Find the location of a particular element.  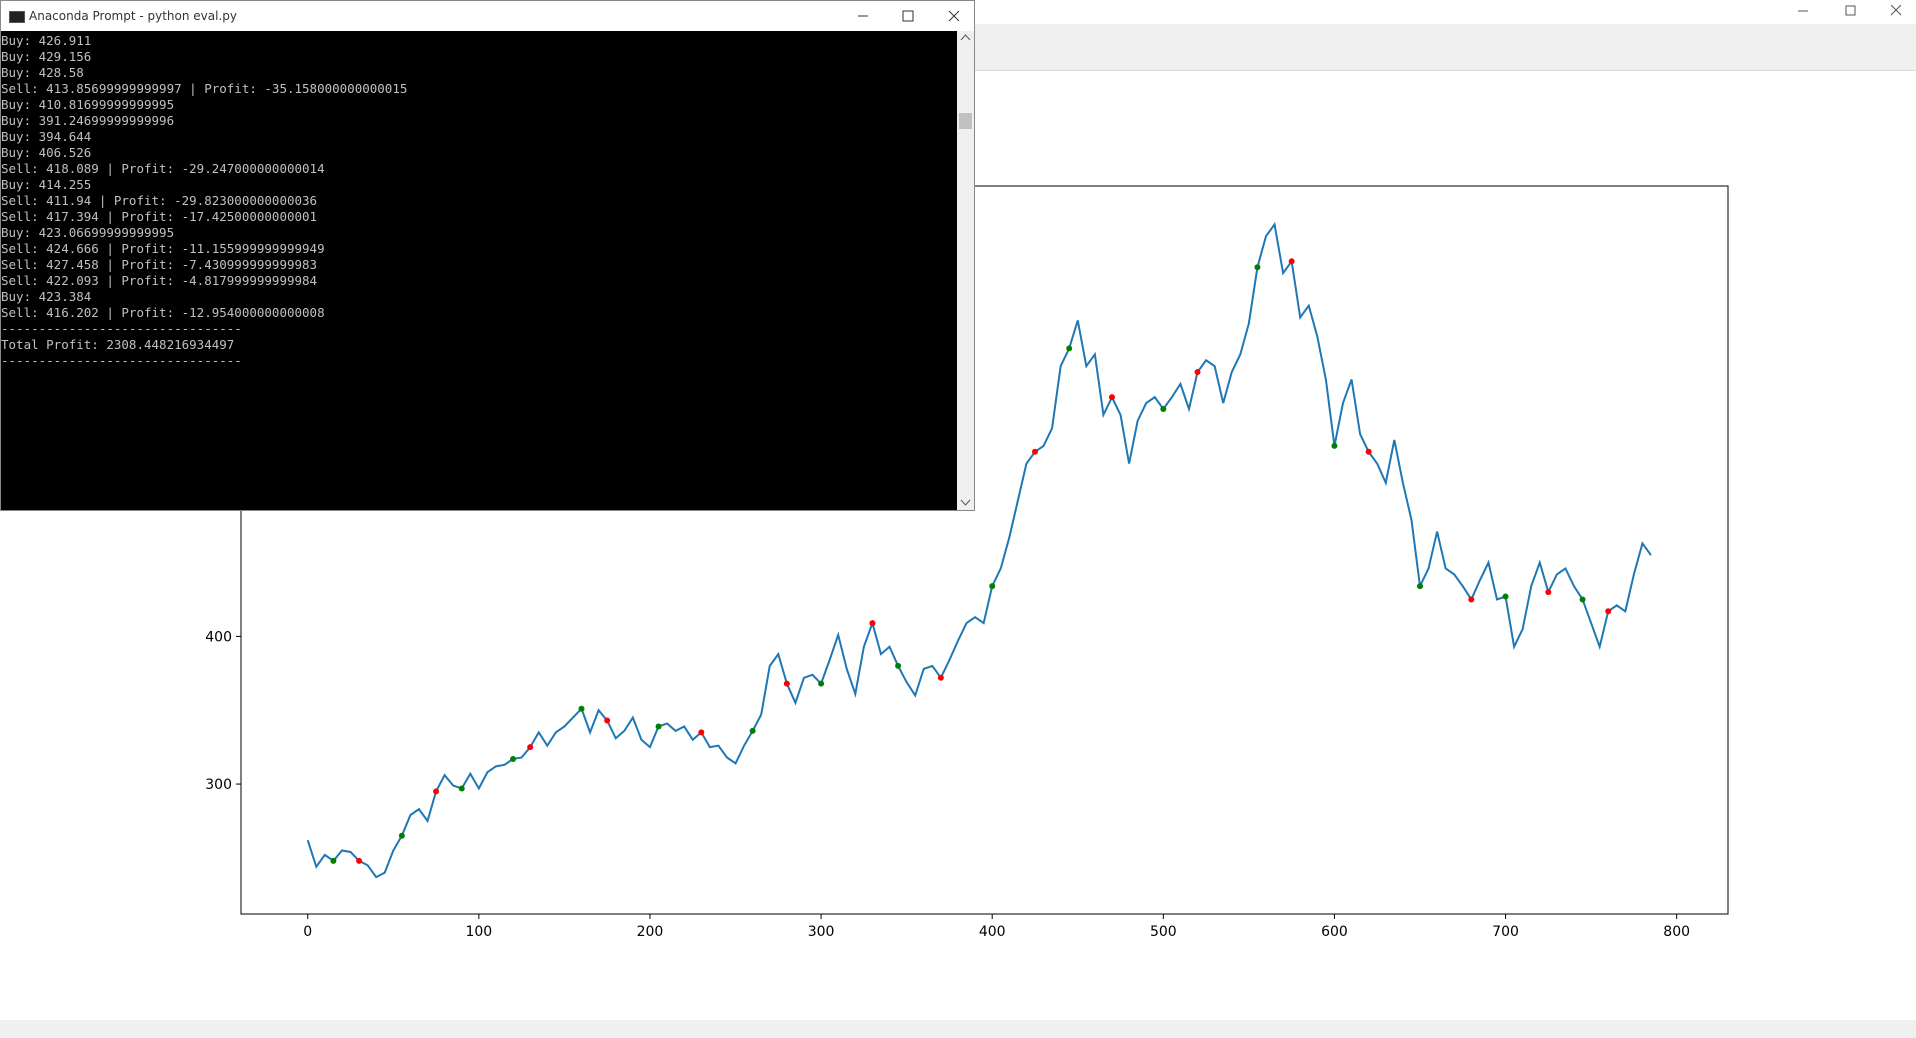

status-bar is located at coordinates (958, 1029).